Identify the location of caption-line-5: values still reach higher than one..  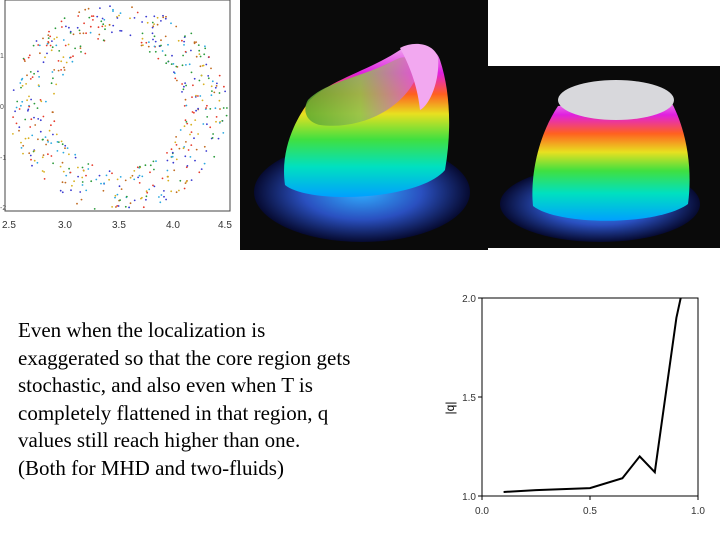
(159, 440).